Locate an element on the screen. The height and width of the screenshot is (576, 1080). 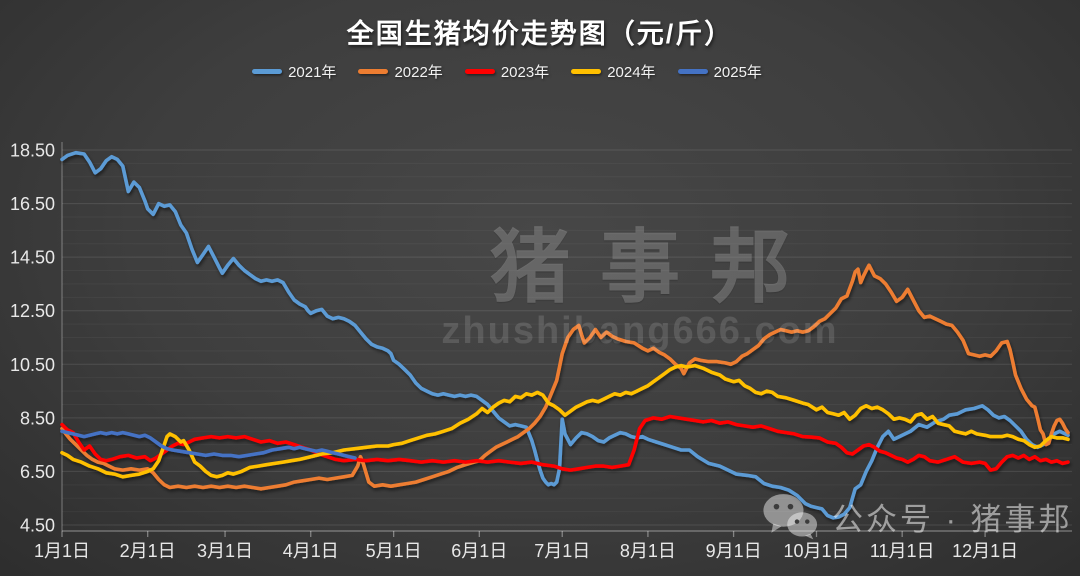
y-axis-tick-label: 6.50 is located at coordinates (37, 472).